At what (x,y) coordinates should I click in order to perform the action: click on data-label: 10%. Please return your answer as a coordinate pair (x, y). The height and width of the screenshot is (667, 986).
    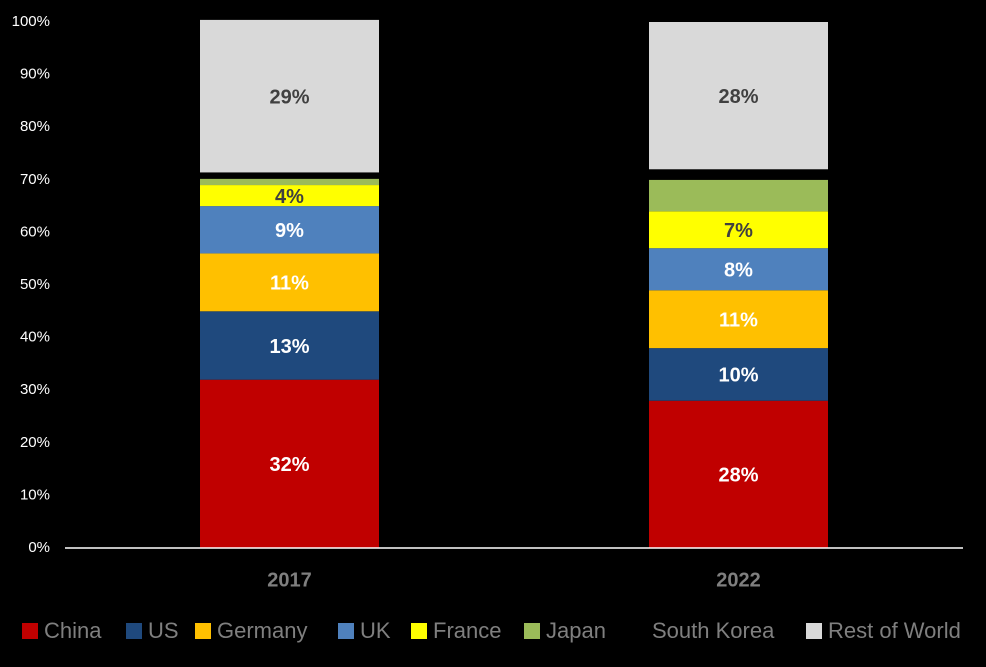
    Looking at the image, I should click on (738, 376).